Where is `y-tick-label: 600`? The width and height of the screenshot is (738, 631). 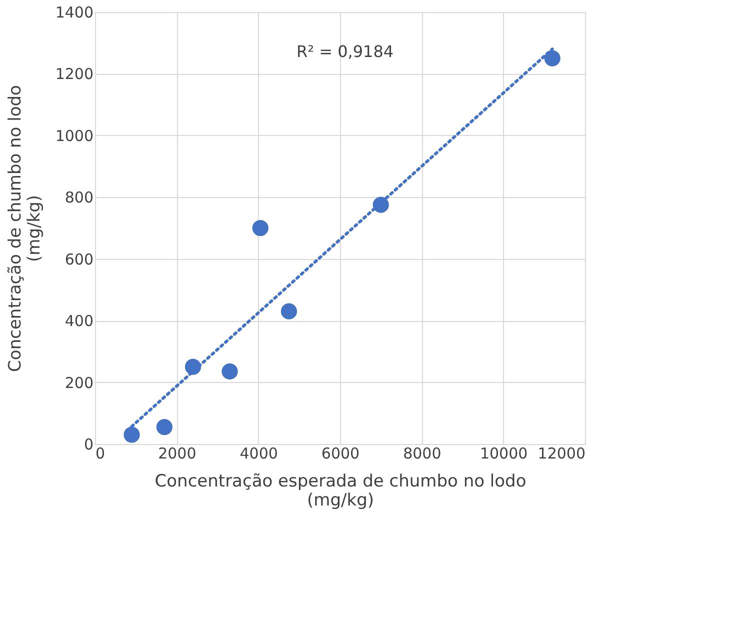 y-tick-label: 600 is located at coordinates (79, 259).